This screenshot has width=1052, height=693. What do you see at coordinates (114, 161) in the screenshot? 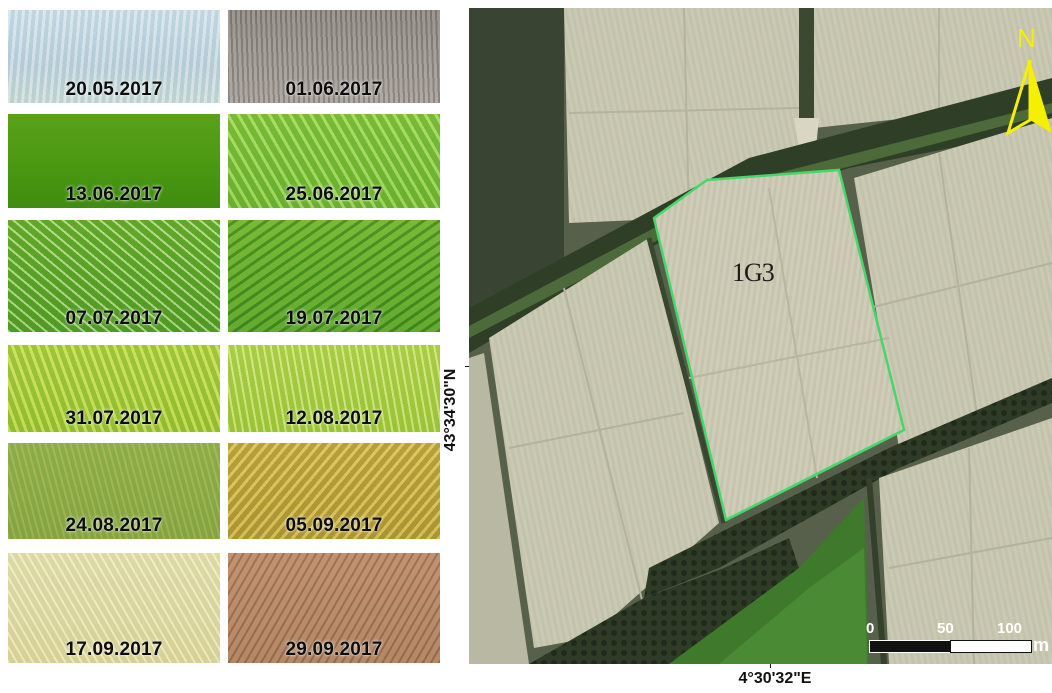
I see `field-photo-2017-06-13: 13.06.2017` at bounding box center [114, 161].